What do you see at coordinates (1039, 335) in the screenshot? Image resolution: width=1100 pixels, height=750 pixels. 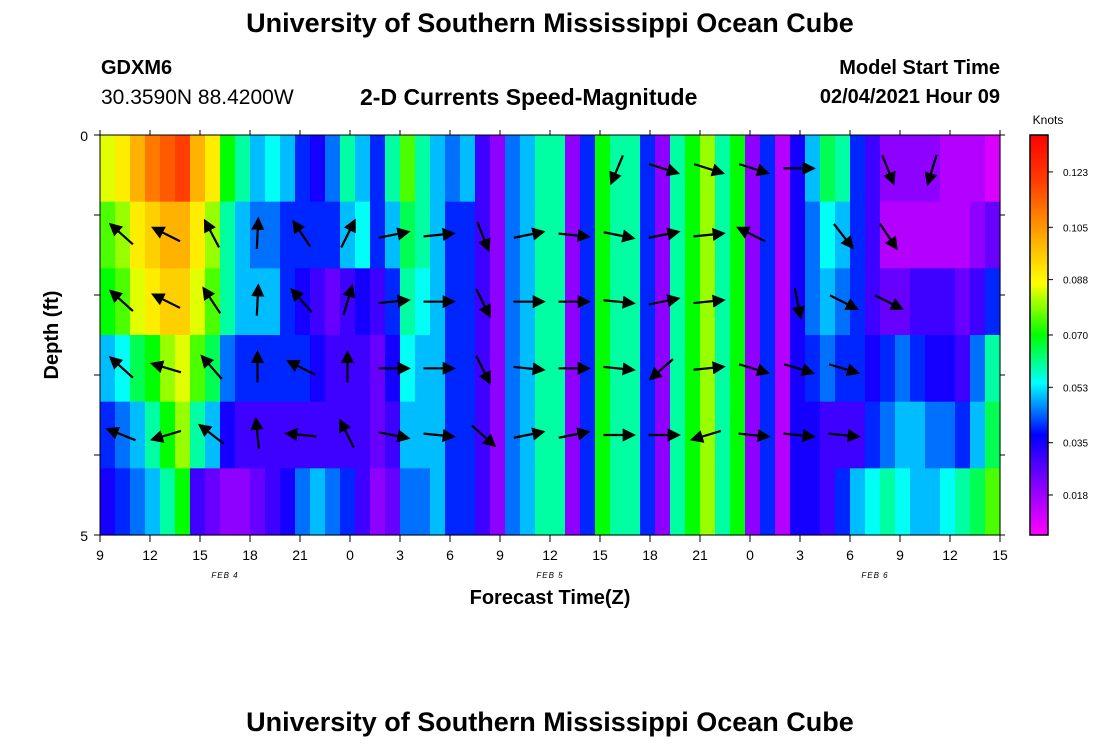 I see `colorbar-scale` at bounding box center [1039, 335].